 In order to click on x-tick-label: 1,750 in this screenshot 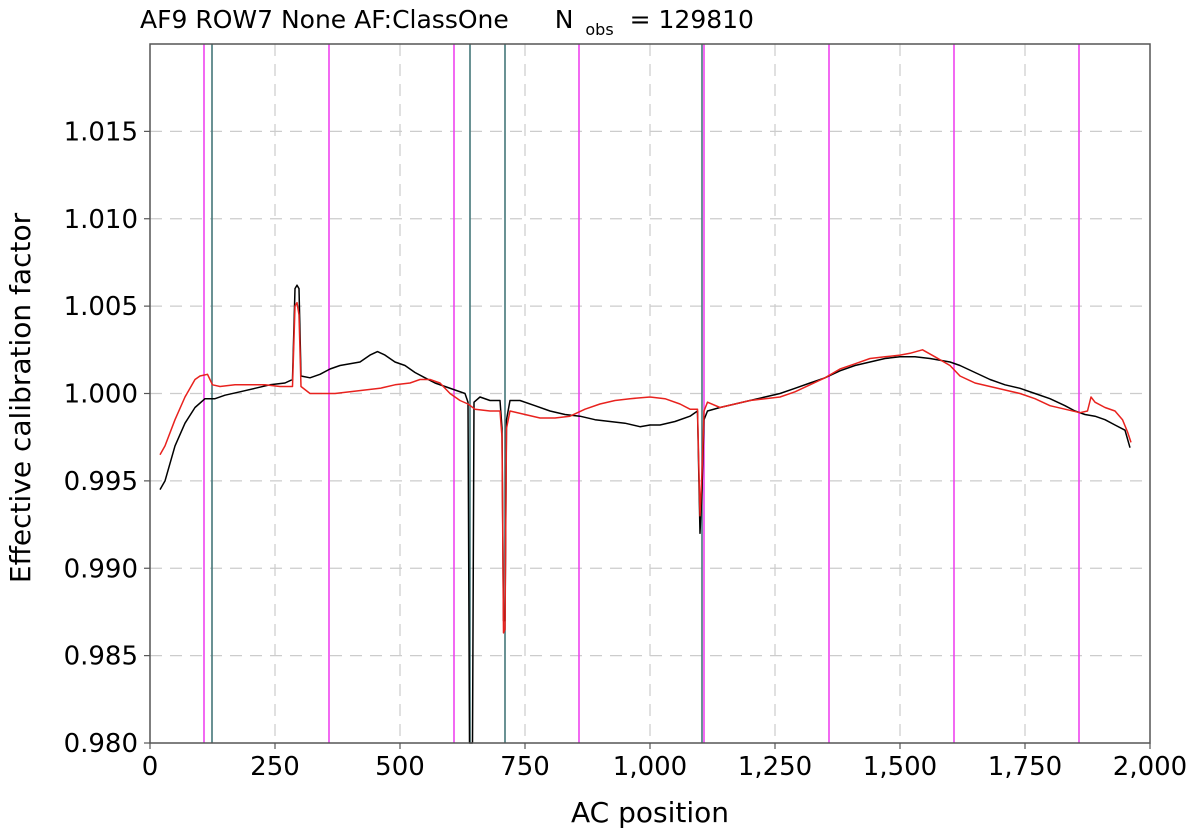, I will do `click(1025, 767)`.